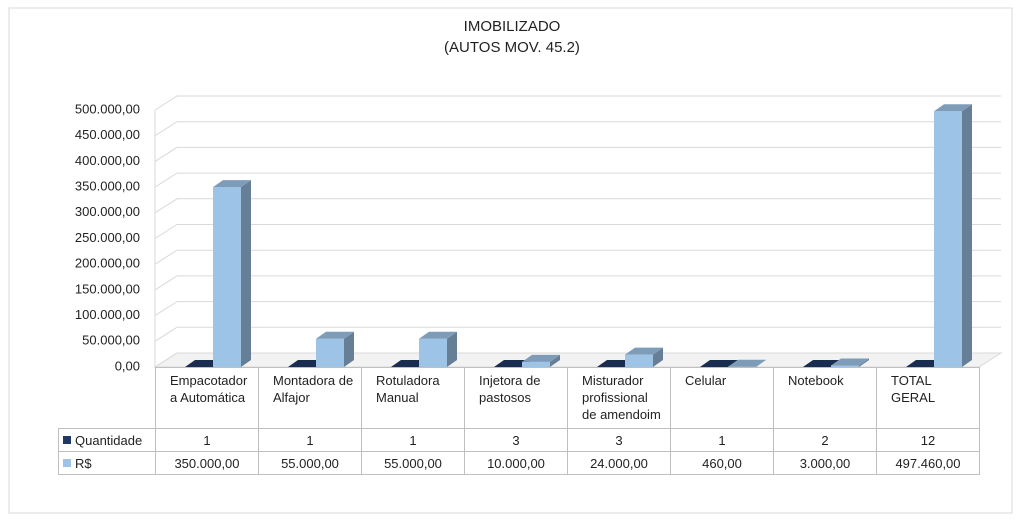 Image resolution: width=1021 pixels, height=522 pixels. Describe the element at coordinates (512, 26) in the screenshot. I see `chart-title: IMOBILIZADO` at that location.